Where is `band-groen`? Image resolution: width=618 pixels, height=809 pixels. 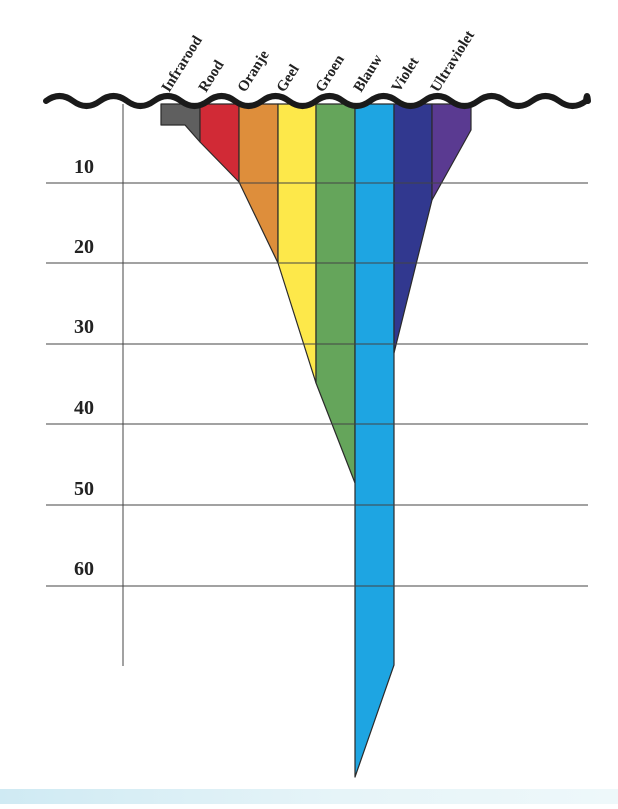
band-groen is located at coordinates (335, 293).